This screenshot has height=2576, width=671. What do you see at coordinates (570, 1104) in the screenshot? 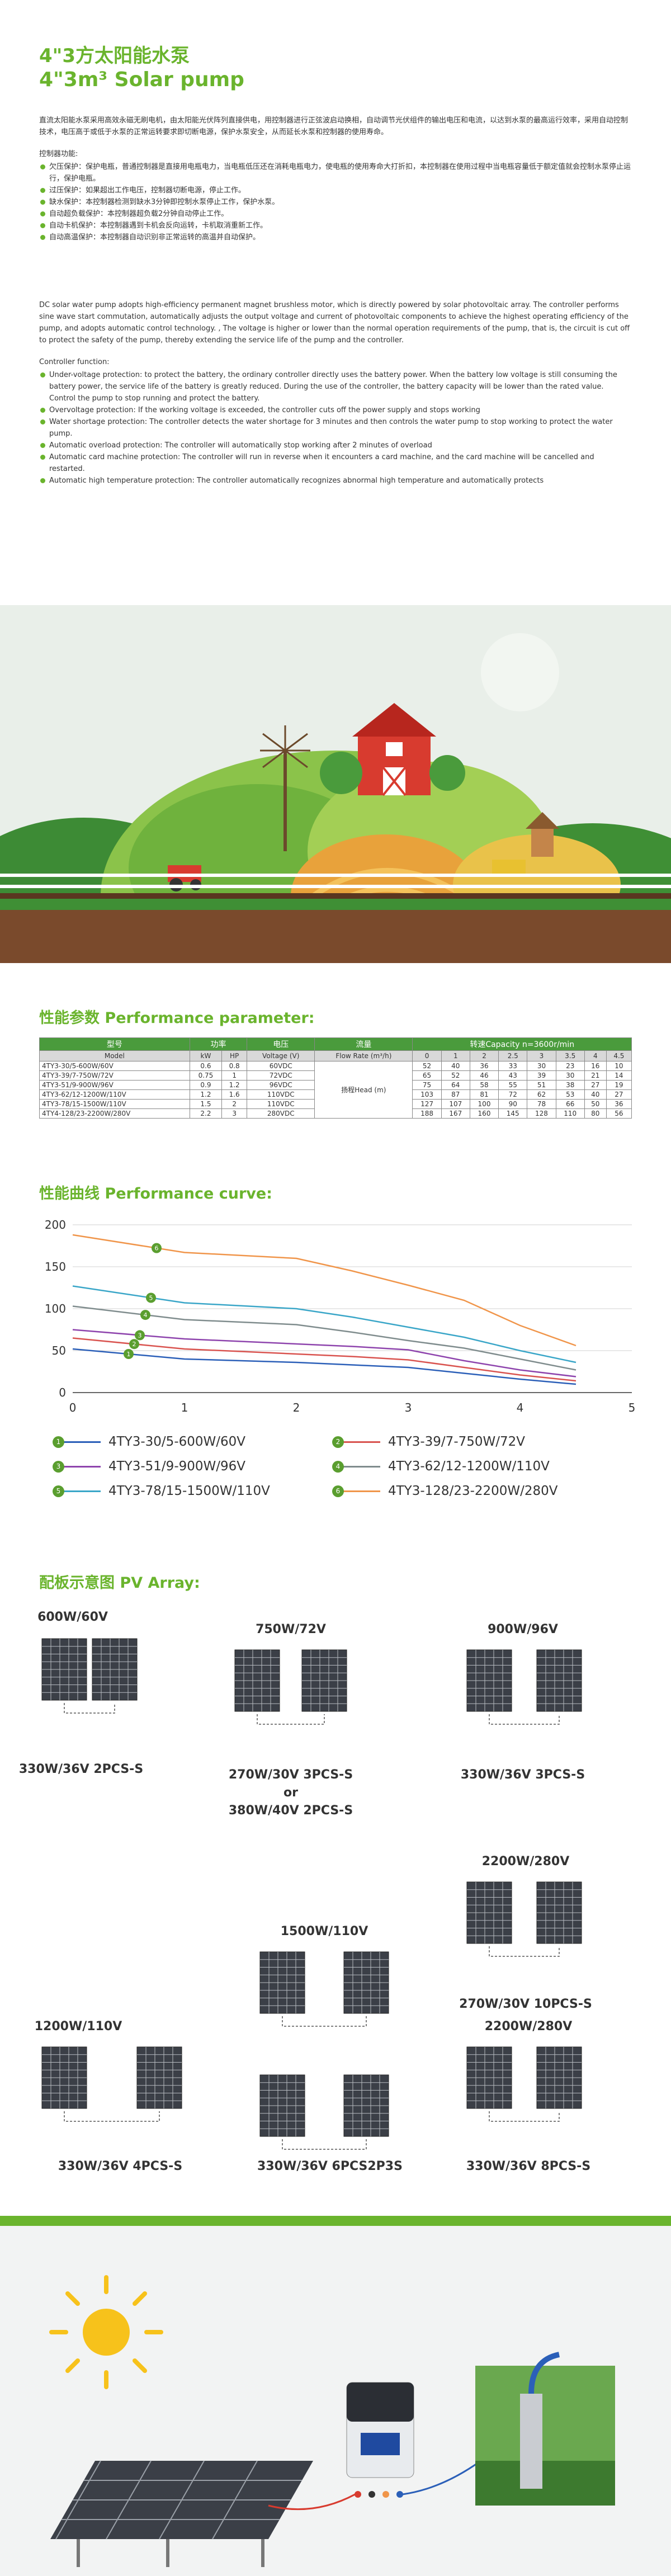
I see `cell-head-value: 66` at bounding box center [570, 1104].